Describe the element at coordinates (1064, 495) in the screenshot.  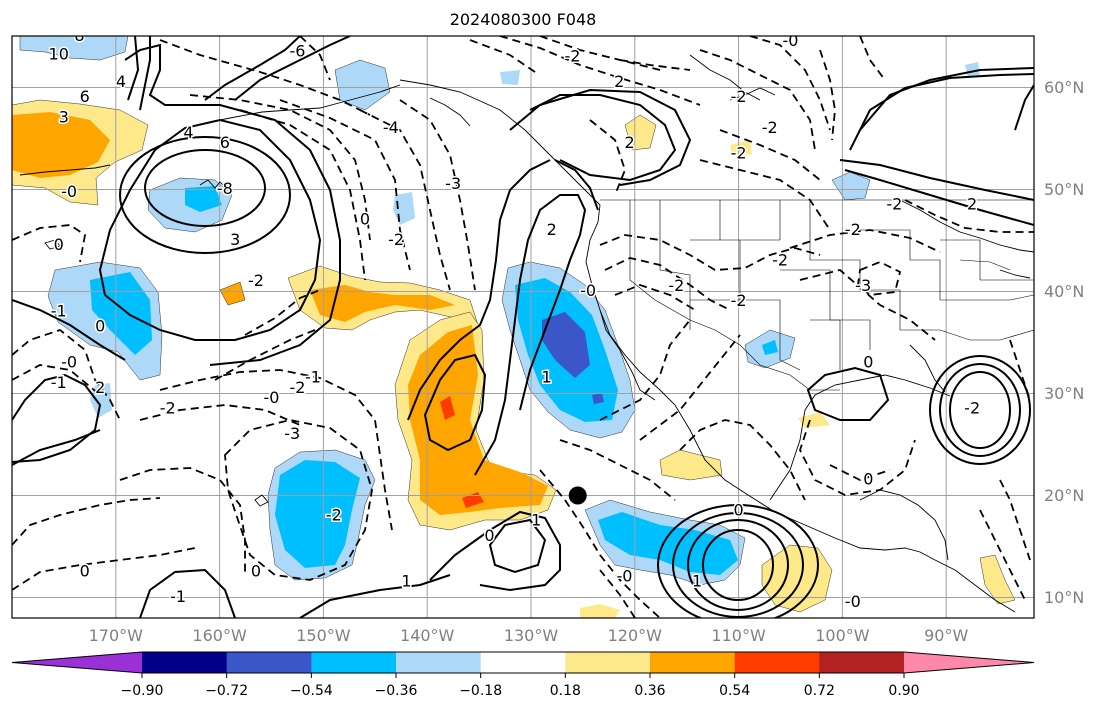
I see `latitude-label: 20°N` at that location.